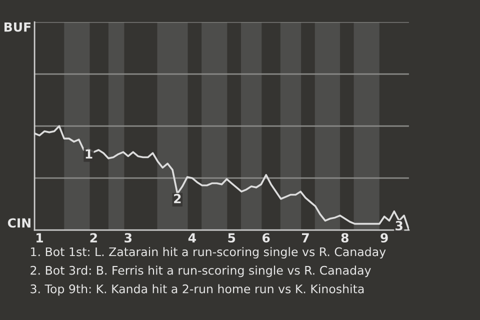 This screenshot has height=320, width=480. Describe the element at coordinates (89, 153) in the screenshot. I see `annotation: 1` at that location.